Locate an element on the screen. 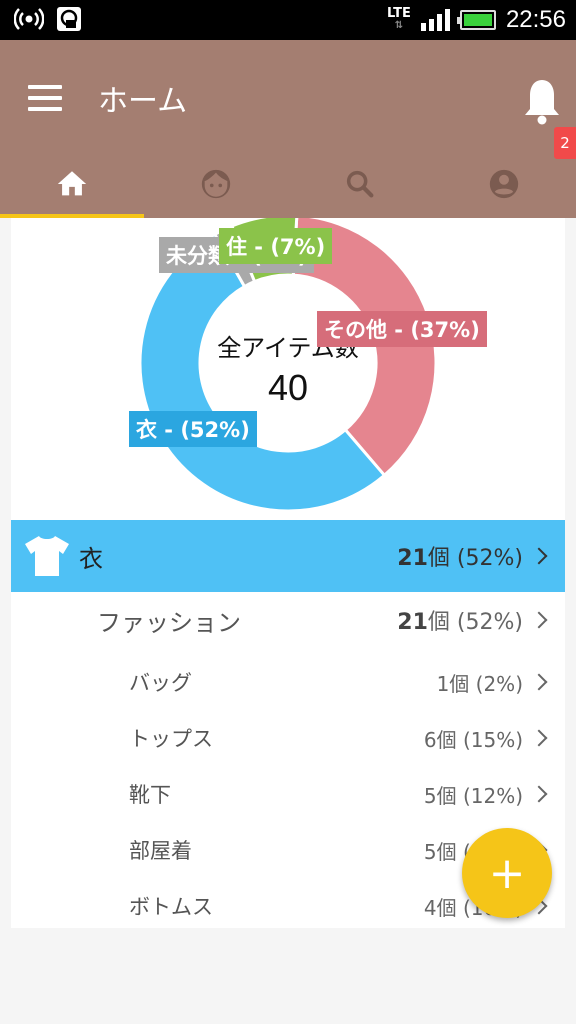 This screenshot has height=1024, width=576. item-count: 1個 (2%) is located at coordinates (479, 683).